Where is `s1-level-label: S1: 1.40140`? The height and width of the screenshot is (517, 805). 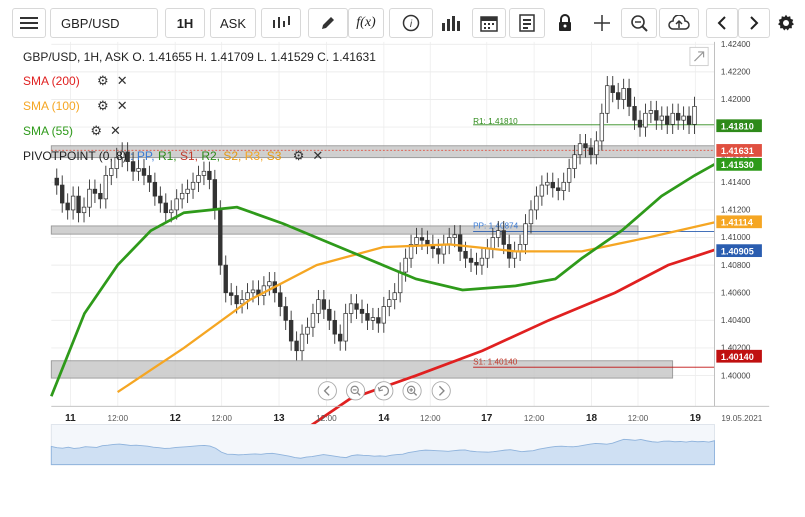
s1-level-label: S1: 1.40140 is located at coordinates (495, 361).